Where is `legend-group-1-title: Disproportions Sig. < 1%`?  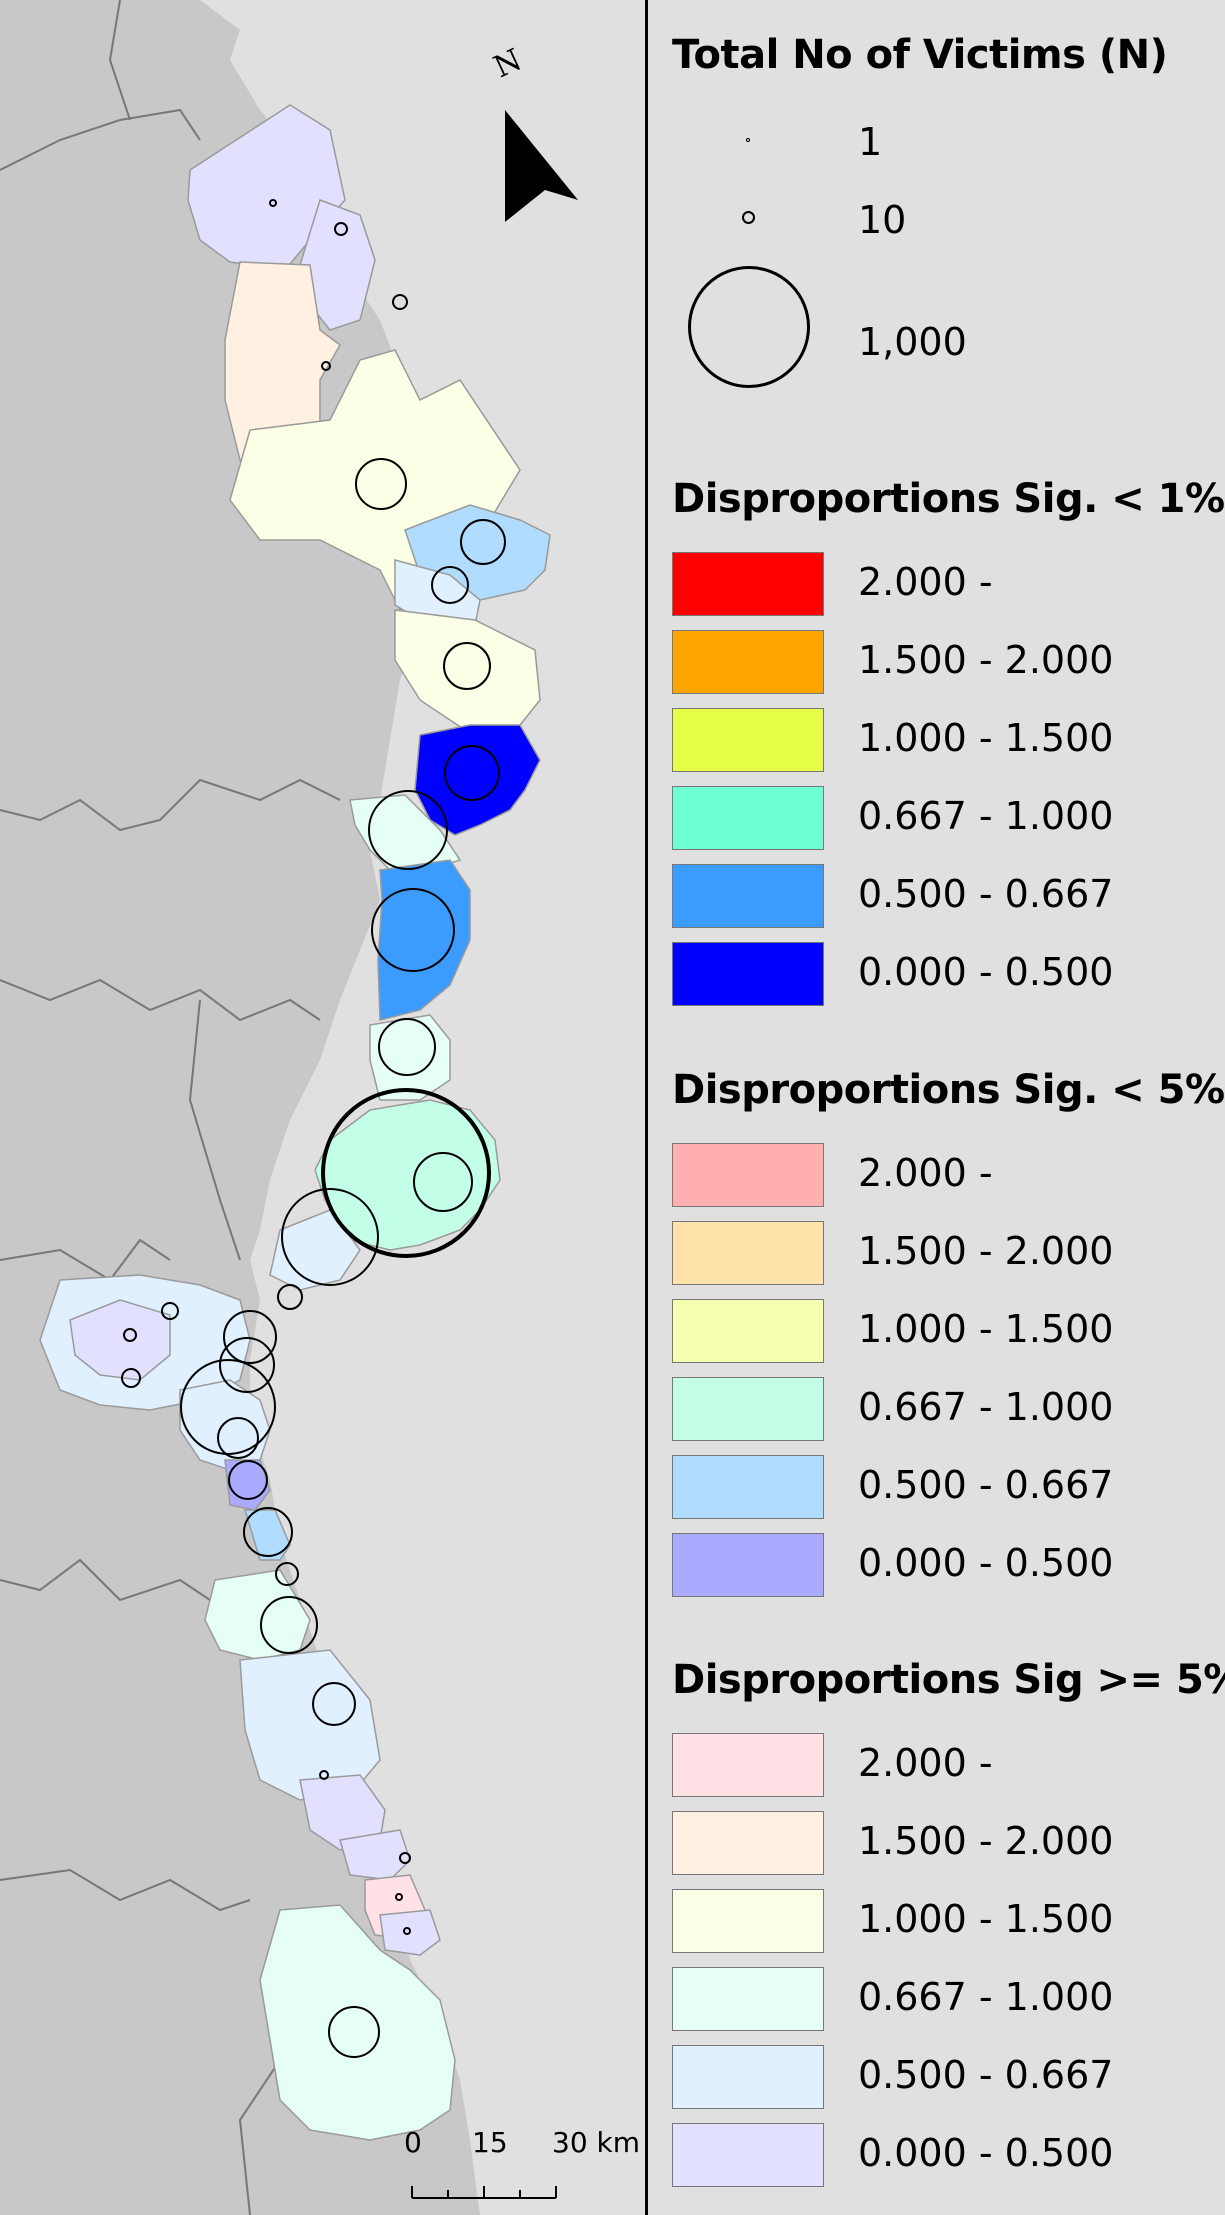 legend-group-1-title: Disproportions Sig. < 1% is located at coordinates (948, 499).